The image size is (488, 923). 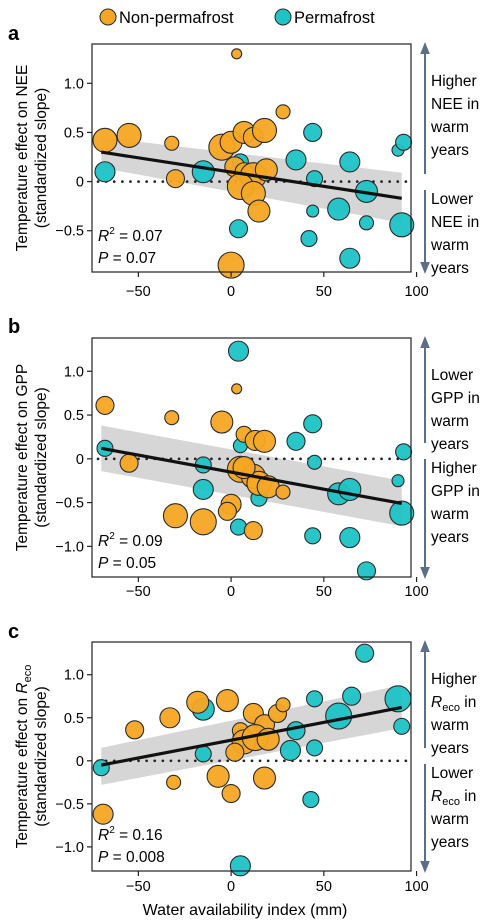 What do you see at coordinates (24, 757) in the screenshot?
I see `y-axis-label: Temperature effect on Reco` at bounding box center [24, 757].